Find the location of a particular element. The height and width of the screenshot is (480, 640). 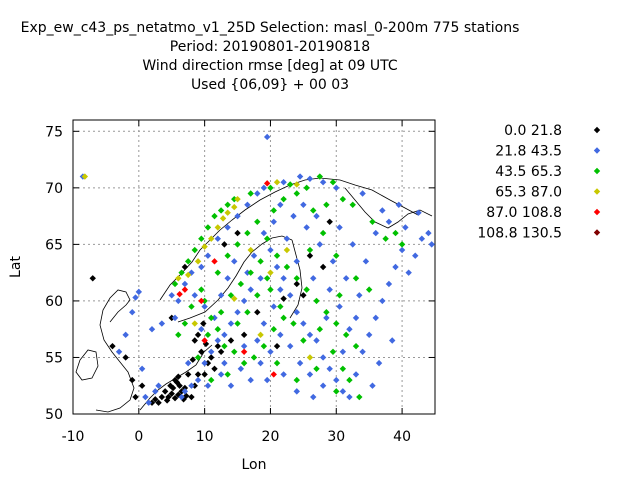

chart-variable: Wind direction rmse [deg] at 09 UTC is located at coordinates (270, 66).